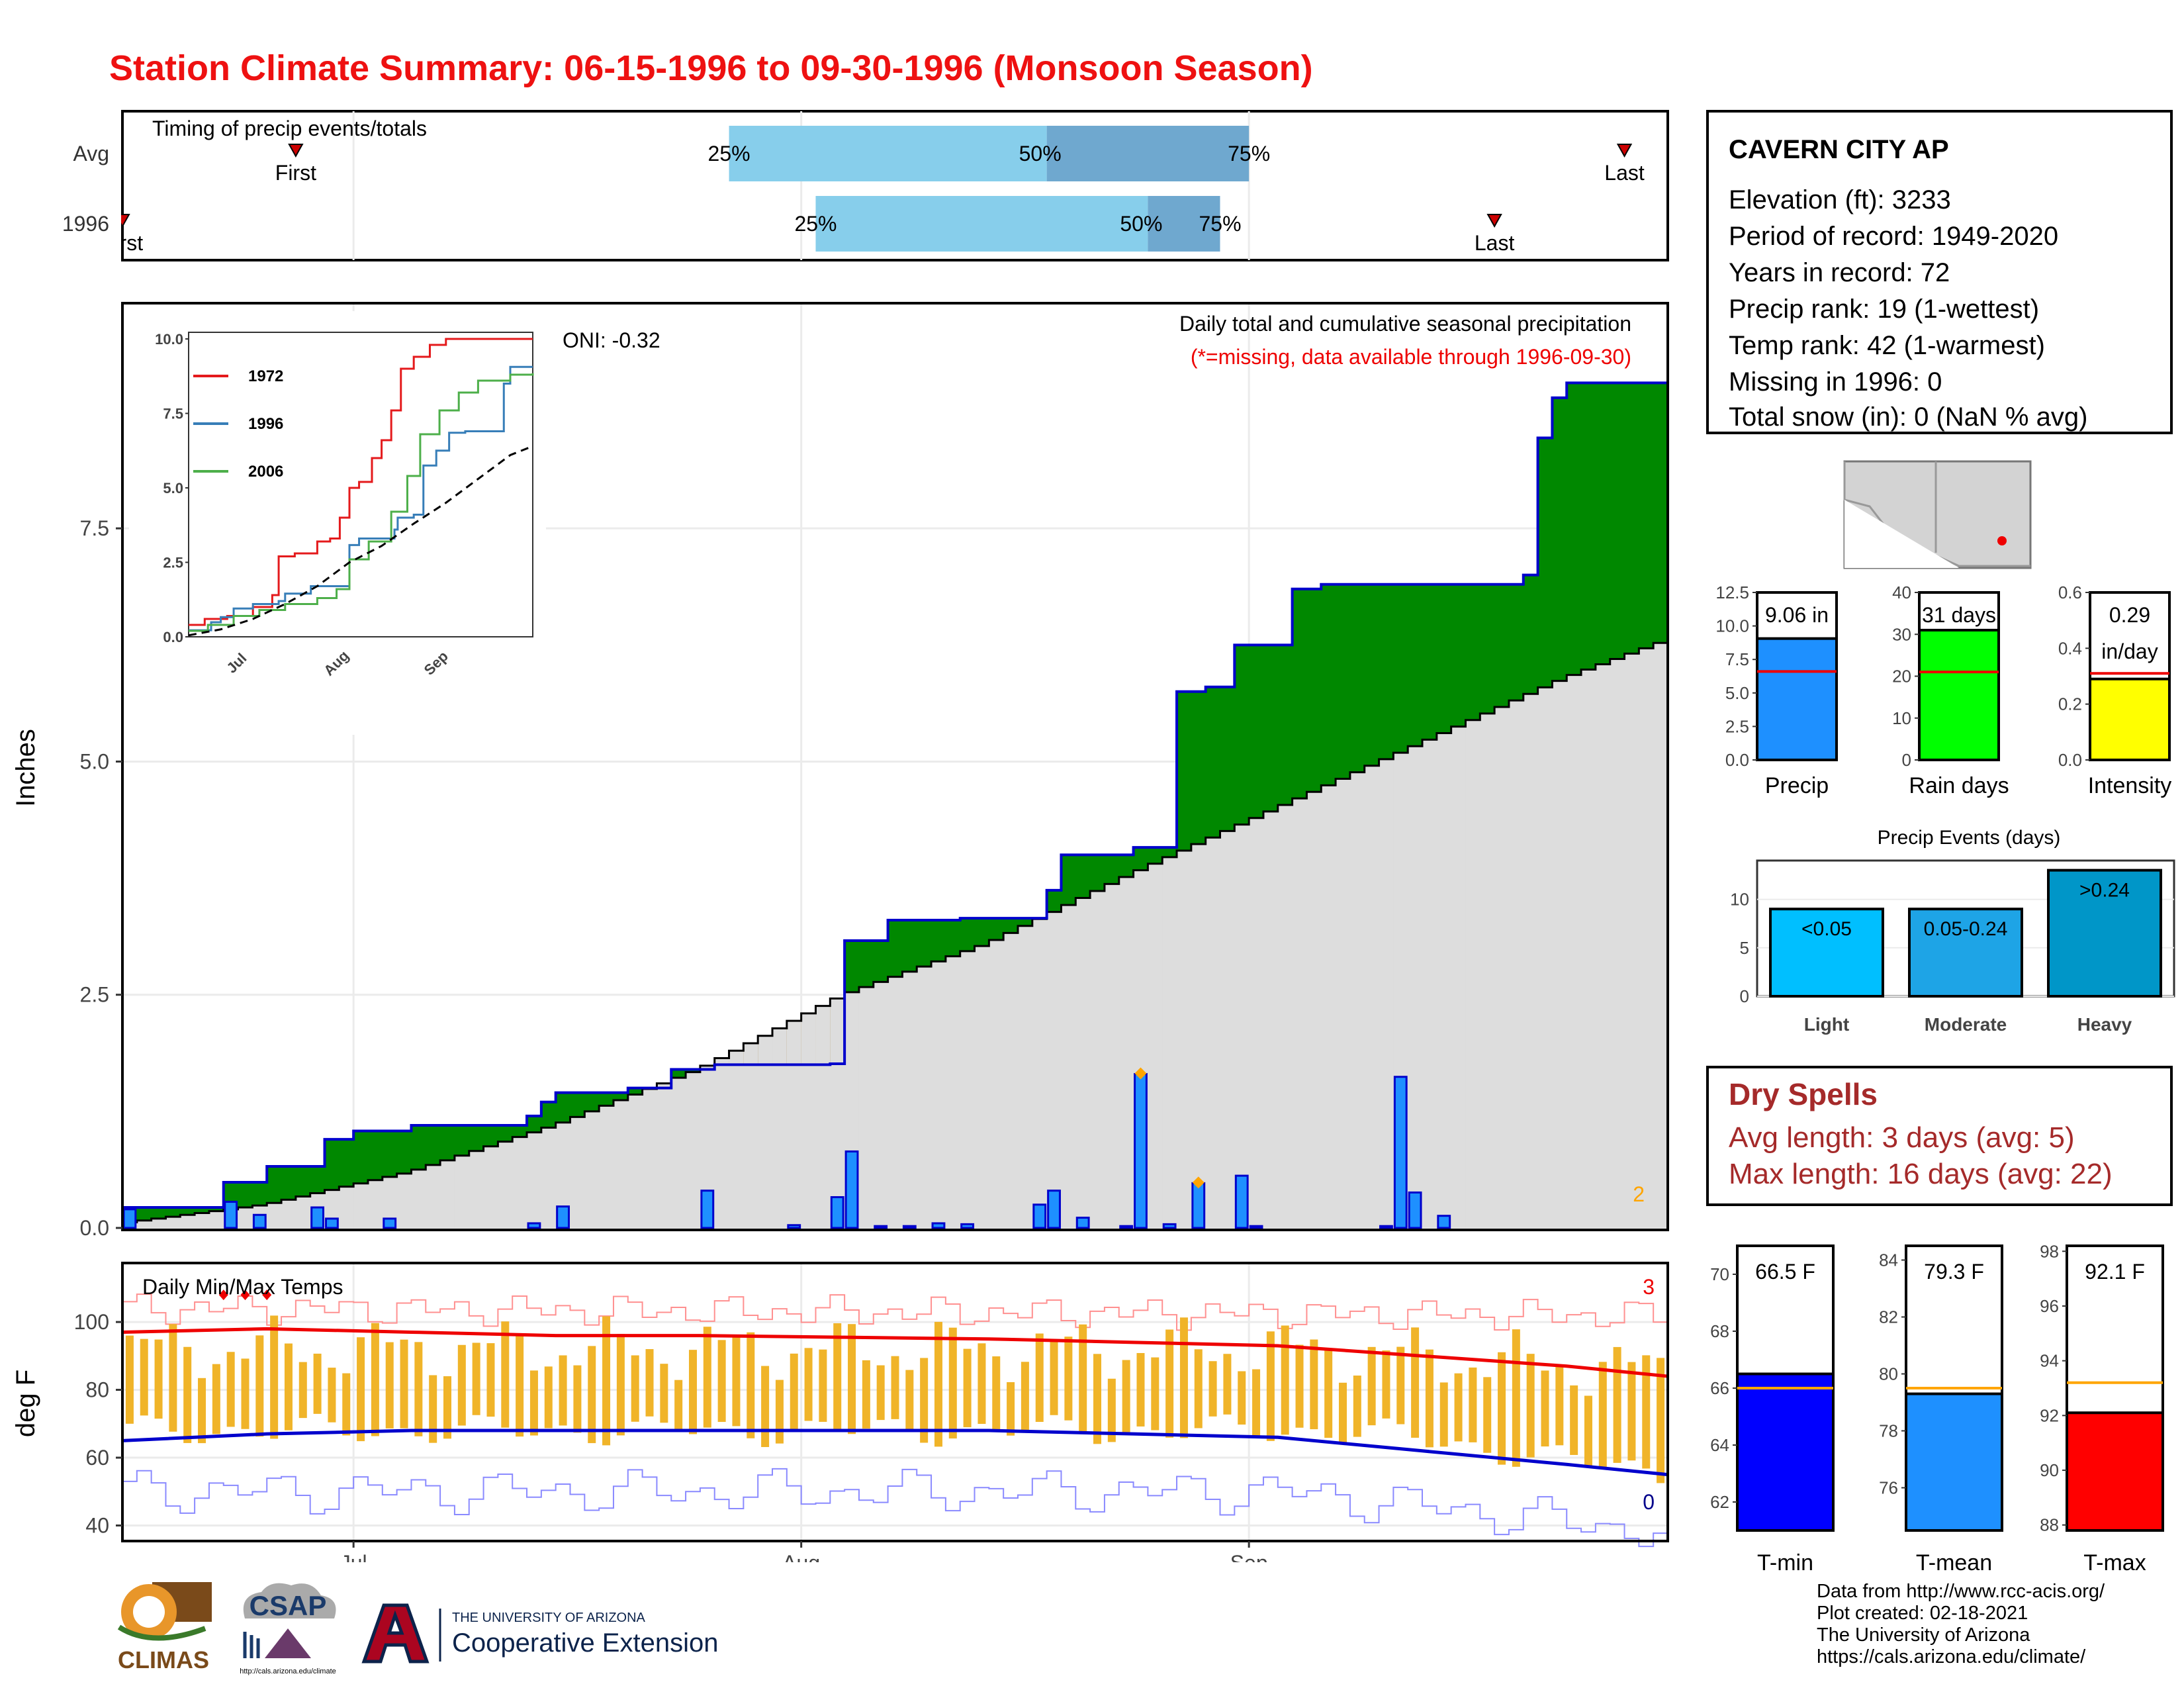 The width and height of the screenshot is (2184, 1688). What do you see at coordinates (1959, 785) in the screenshot?
I see `mini-raindays-label: Rain days` at bounding box center [1959, 785].